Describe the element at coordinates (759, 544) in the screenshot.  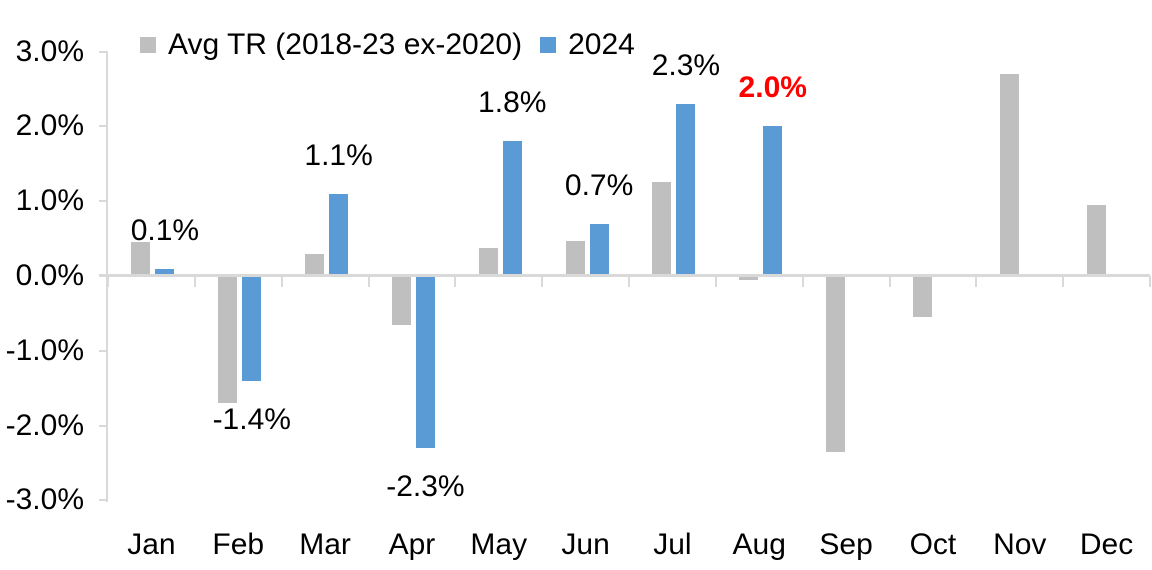
I see `x-axis-label-aug: Aug` at that location.